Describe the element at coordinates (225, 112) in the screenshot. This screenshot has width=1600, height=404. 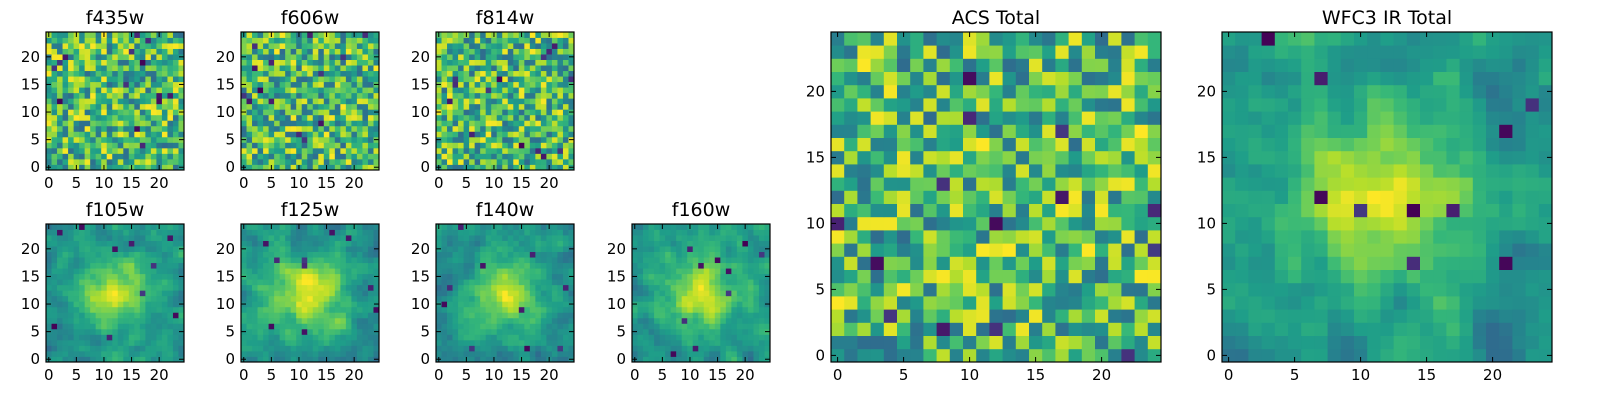
I see `y-tick-label: 10` at that location.